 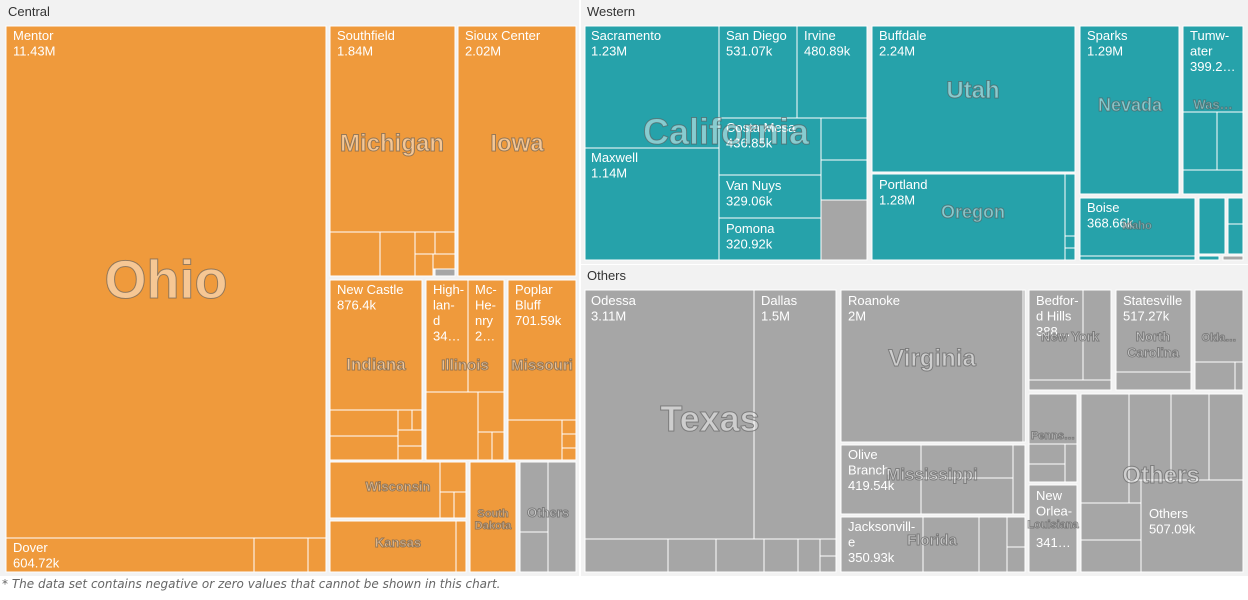 I want to click on cell-california-pomona, so click(x=770, y=239).